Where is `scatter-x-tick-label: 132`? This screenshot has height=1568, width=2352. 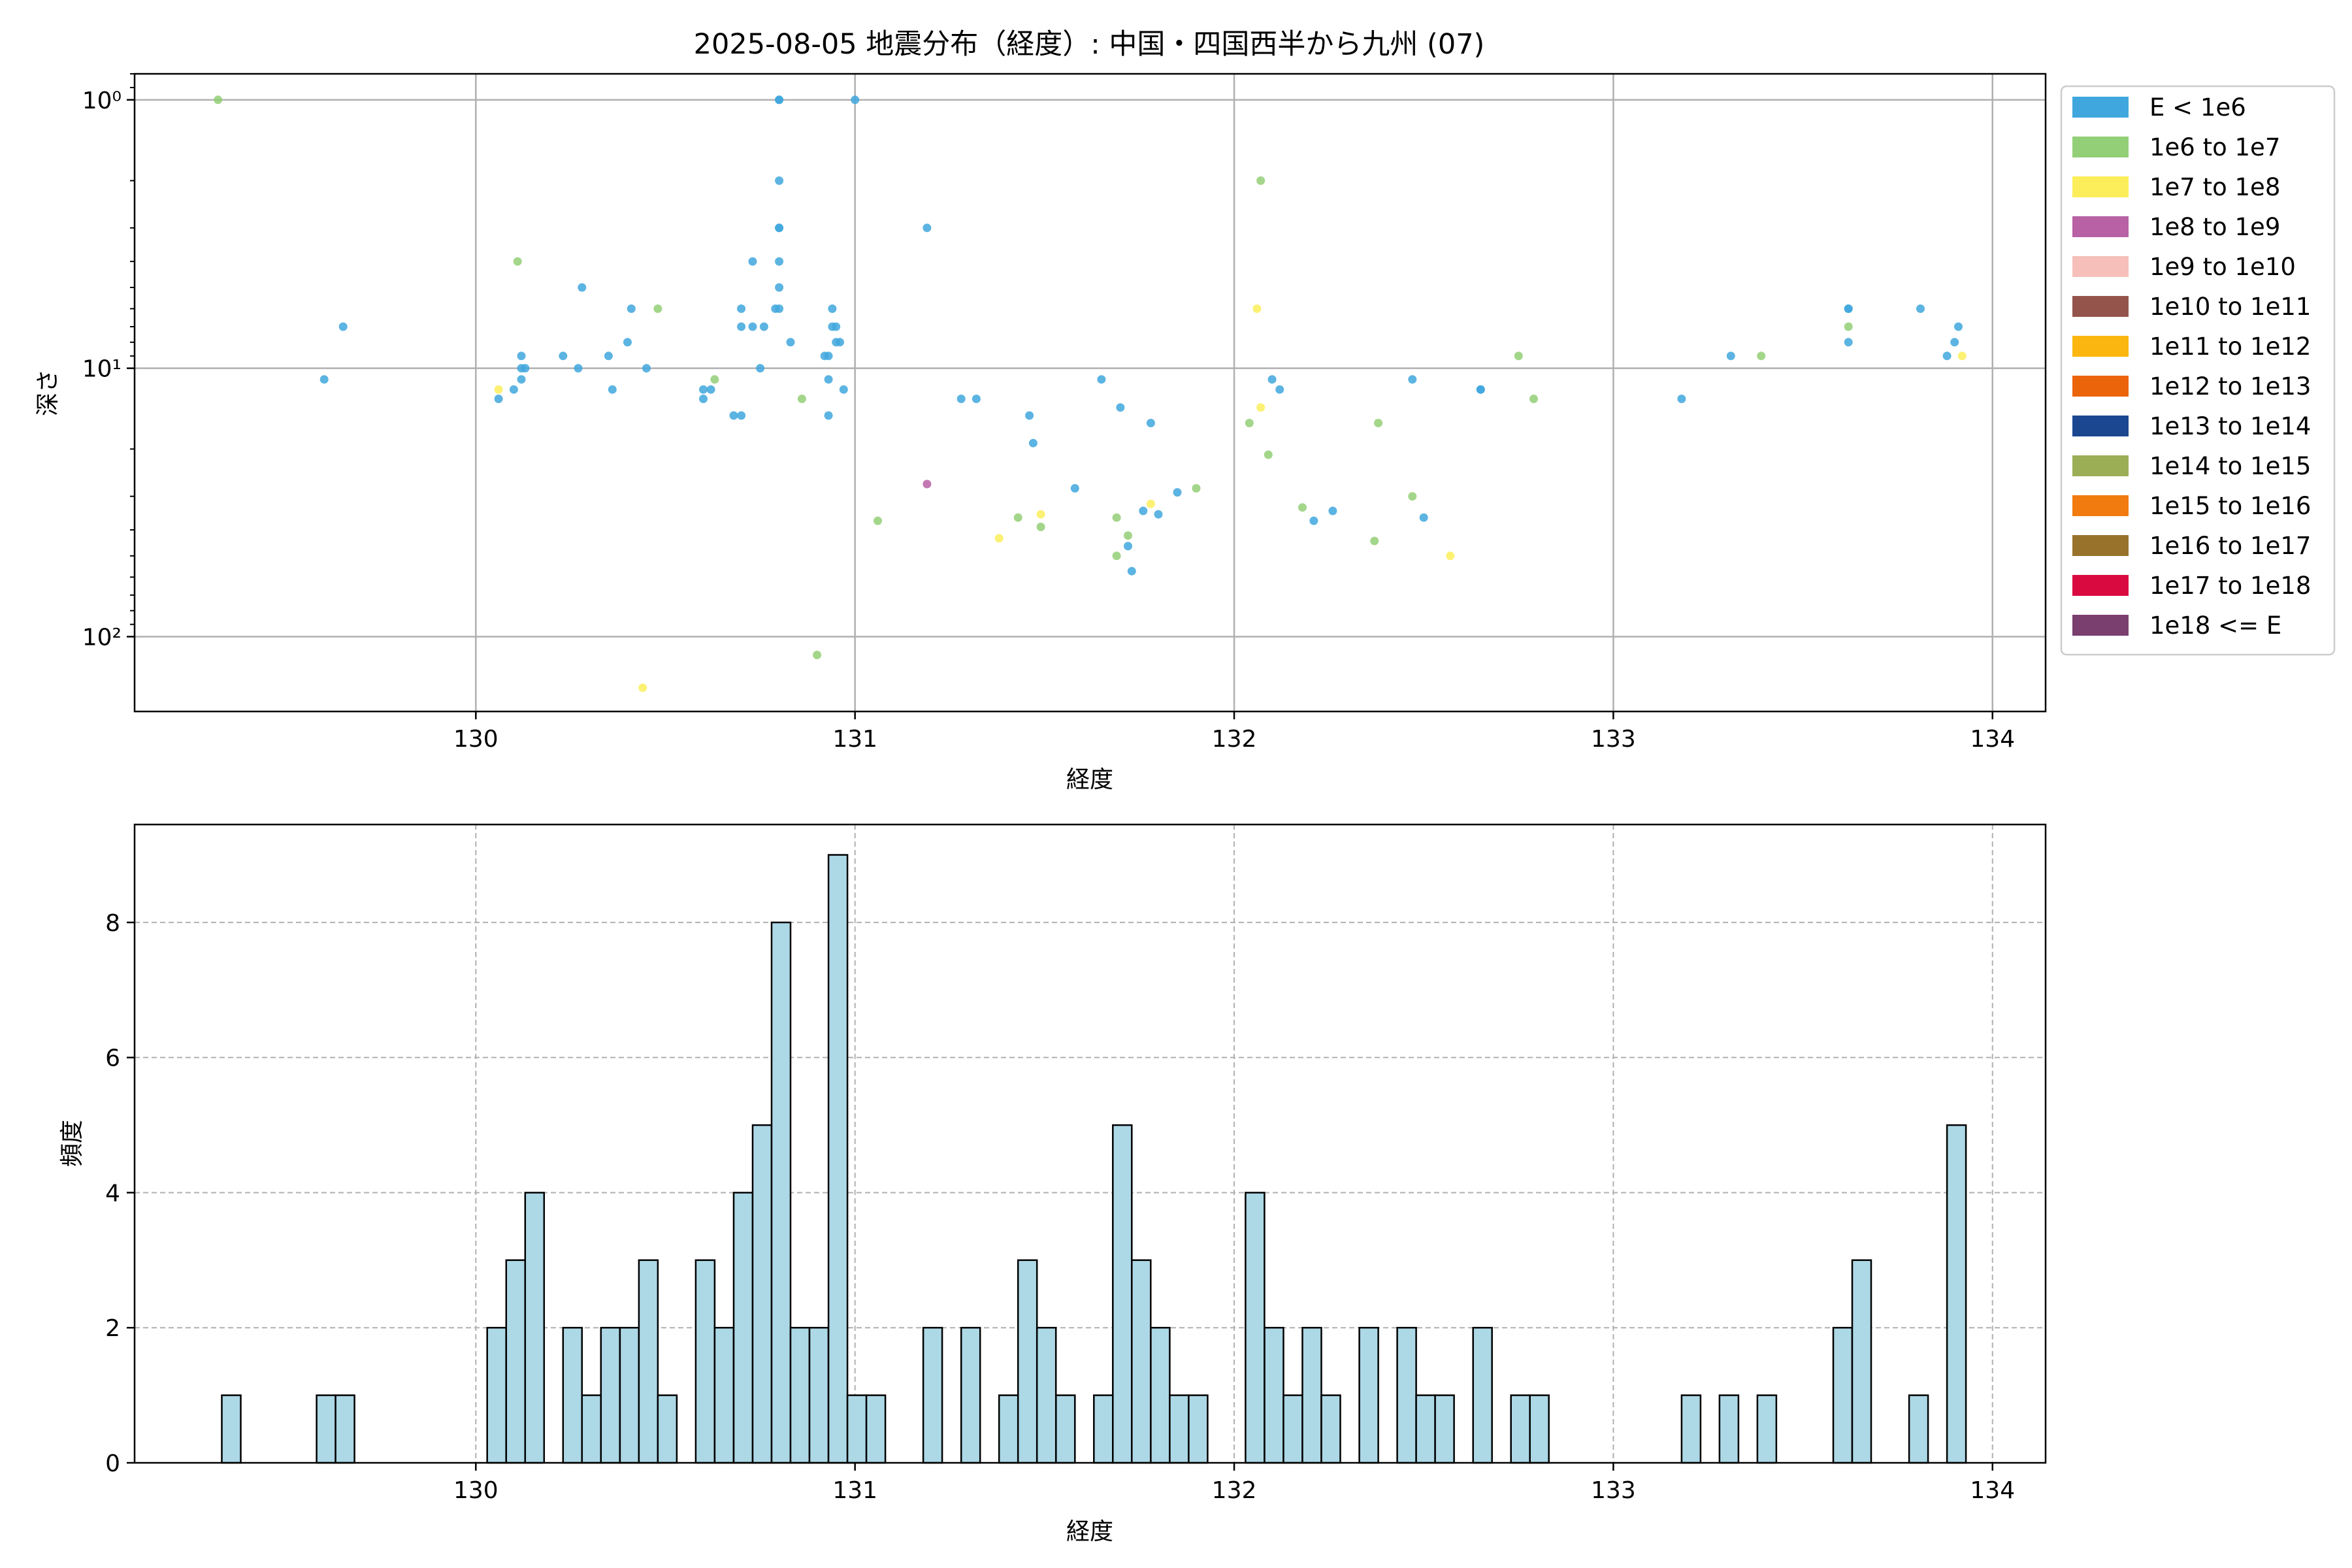
scatter-x-tick-label: 132 is located at coordinates (1234, 739).